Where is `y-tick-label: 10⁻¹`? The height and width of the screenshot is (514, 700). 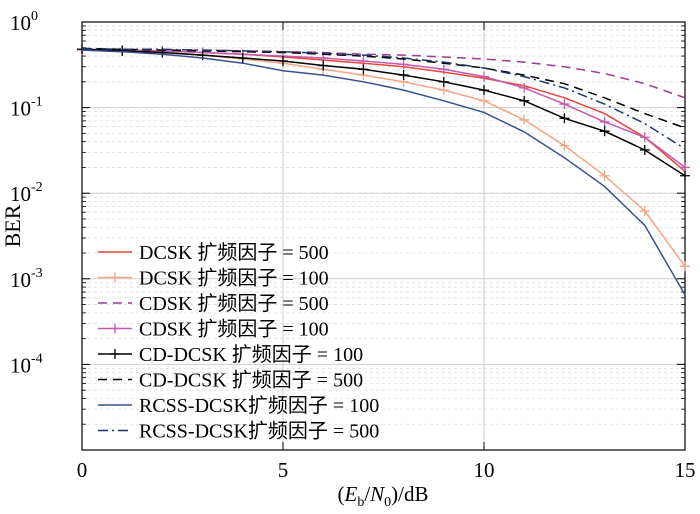
y-tick-label: 10⁻¹ is located at coordinates (26, 108).